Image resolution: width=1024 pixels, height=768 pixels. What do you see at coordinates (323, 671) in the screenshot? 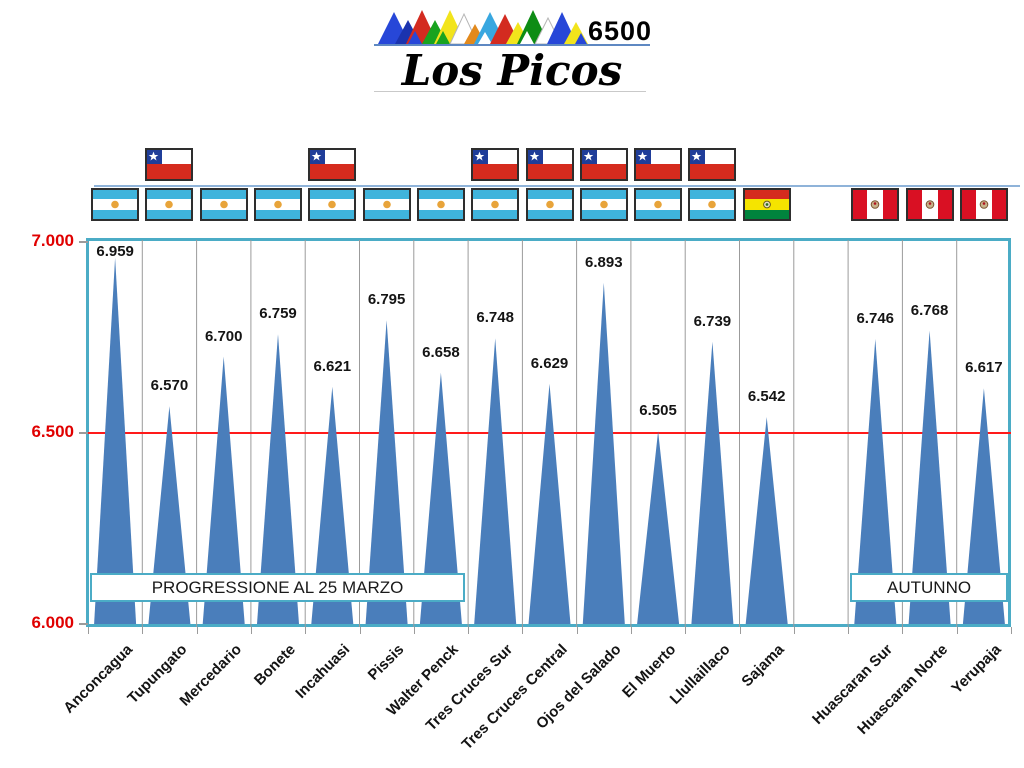
I see `category-label: Incahuasi` at bounding box center [323, 671].